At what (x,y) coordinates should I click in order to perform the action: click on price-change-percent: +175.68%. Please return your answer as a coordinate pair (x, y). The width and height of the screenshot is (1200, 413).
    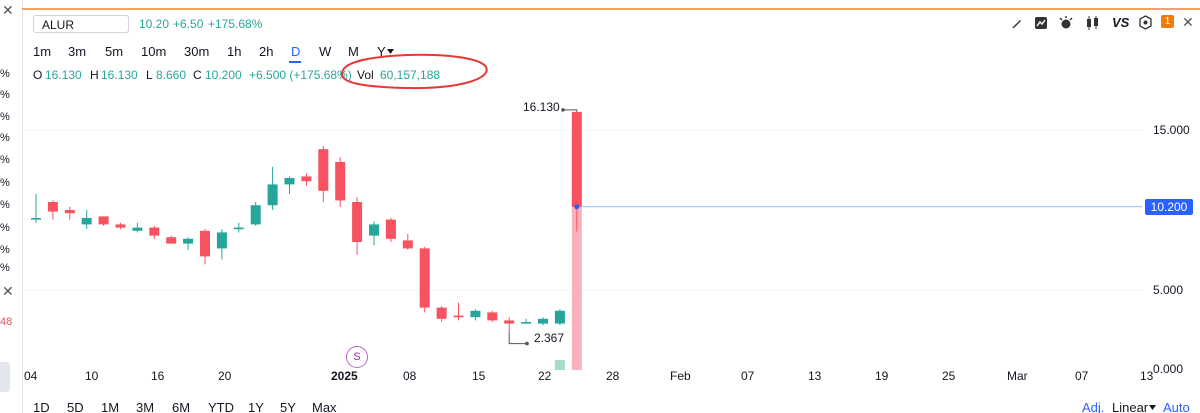
    Looking at the image, I should click on (235, 24).